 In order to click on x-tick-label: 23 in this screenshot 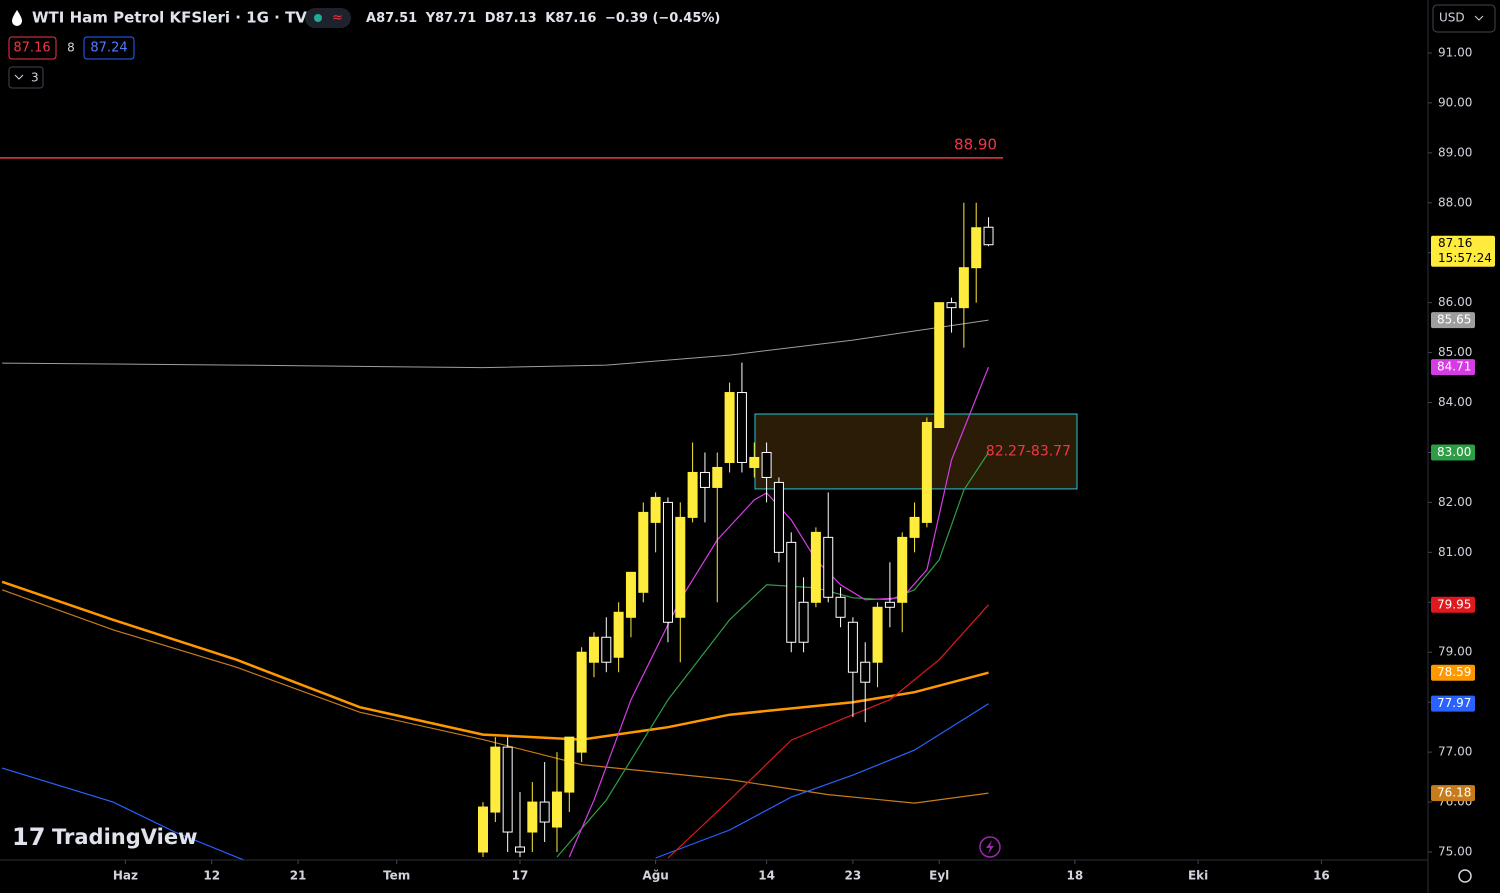, I will do `click(853, 876)`.